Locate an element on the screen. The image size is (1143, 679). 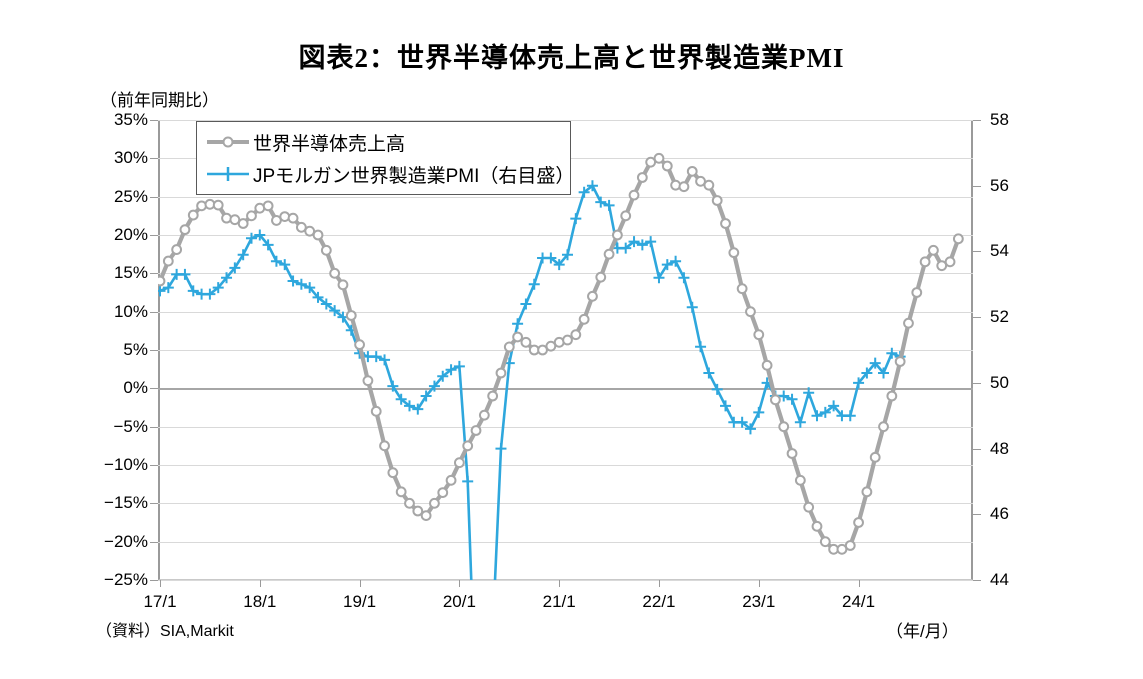
legend-item-semiconductor: 世界半導体売上高 is located at coordinates (306, 142).